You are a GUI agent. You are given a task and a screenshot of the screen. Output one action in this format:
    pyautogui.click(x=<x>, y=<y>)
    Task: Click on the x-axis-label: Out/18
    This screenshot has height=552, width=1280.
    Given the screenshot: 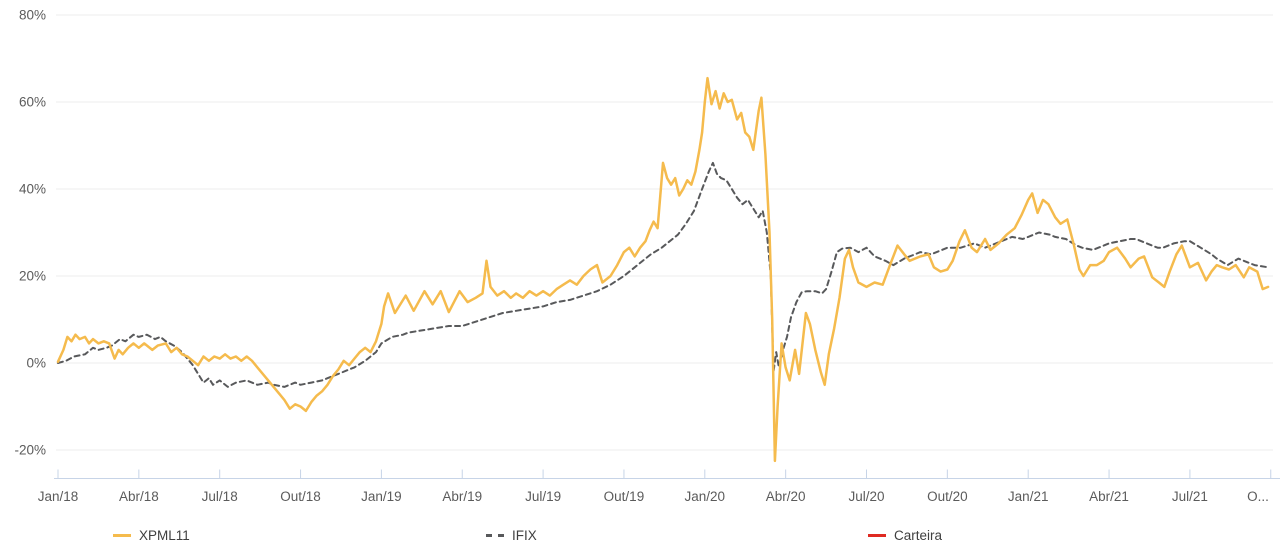 What is the action you would take?
    pyautogui.click(x=300, y=496)
    